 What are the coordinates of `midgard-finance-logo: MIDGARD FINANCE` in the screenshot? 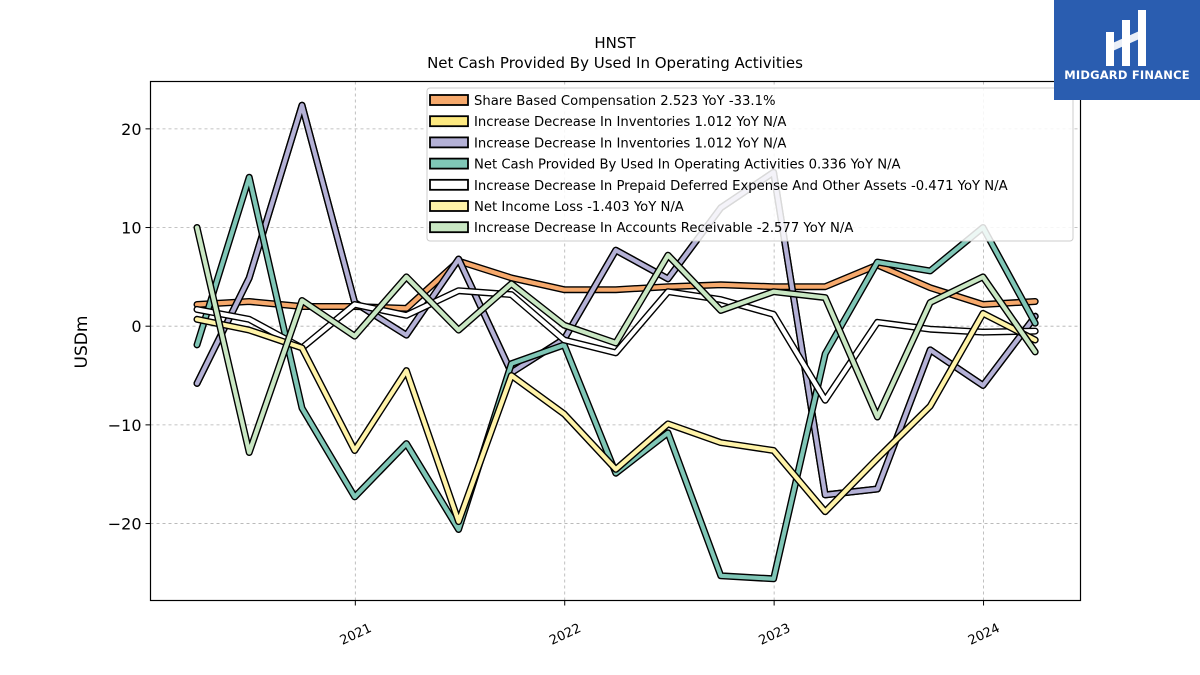 It's located at (1127, 50).